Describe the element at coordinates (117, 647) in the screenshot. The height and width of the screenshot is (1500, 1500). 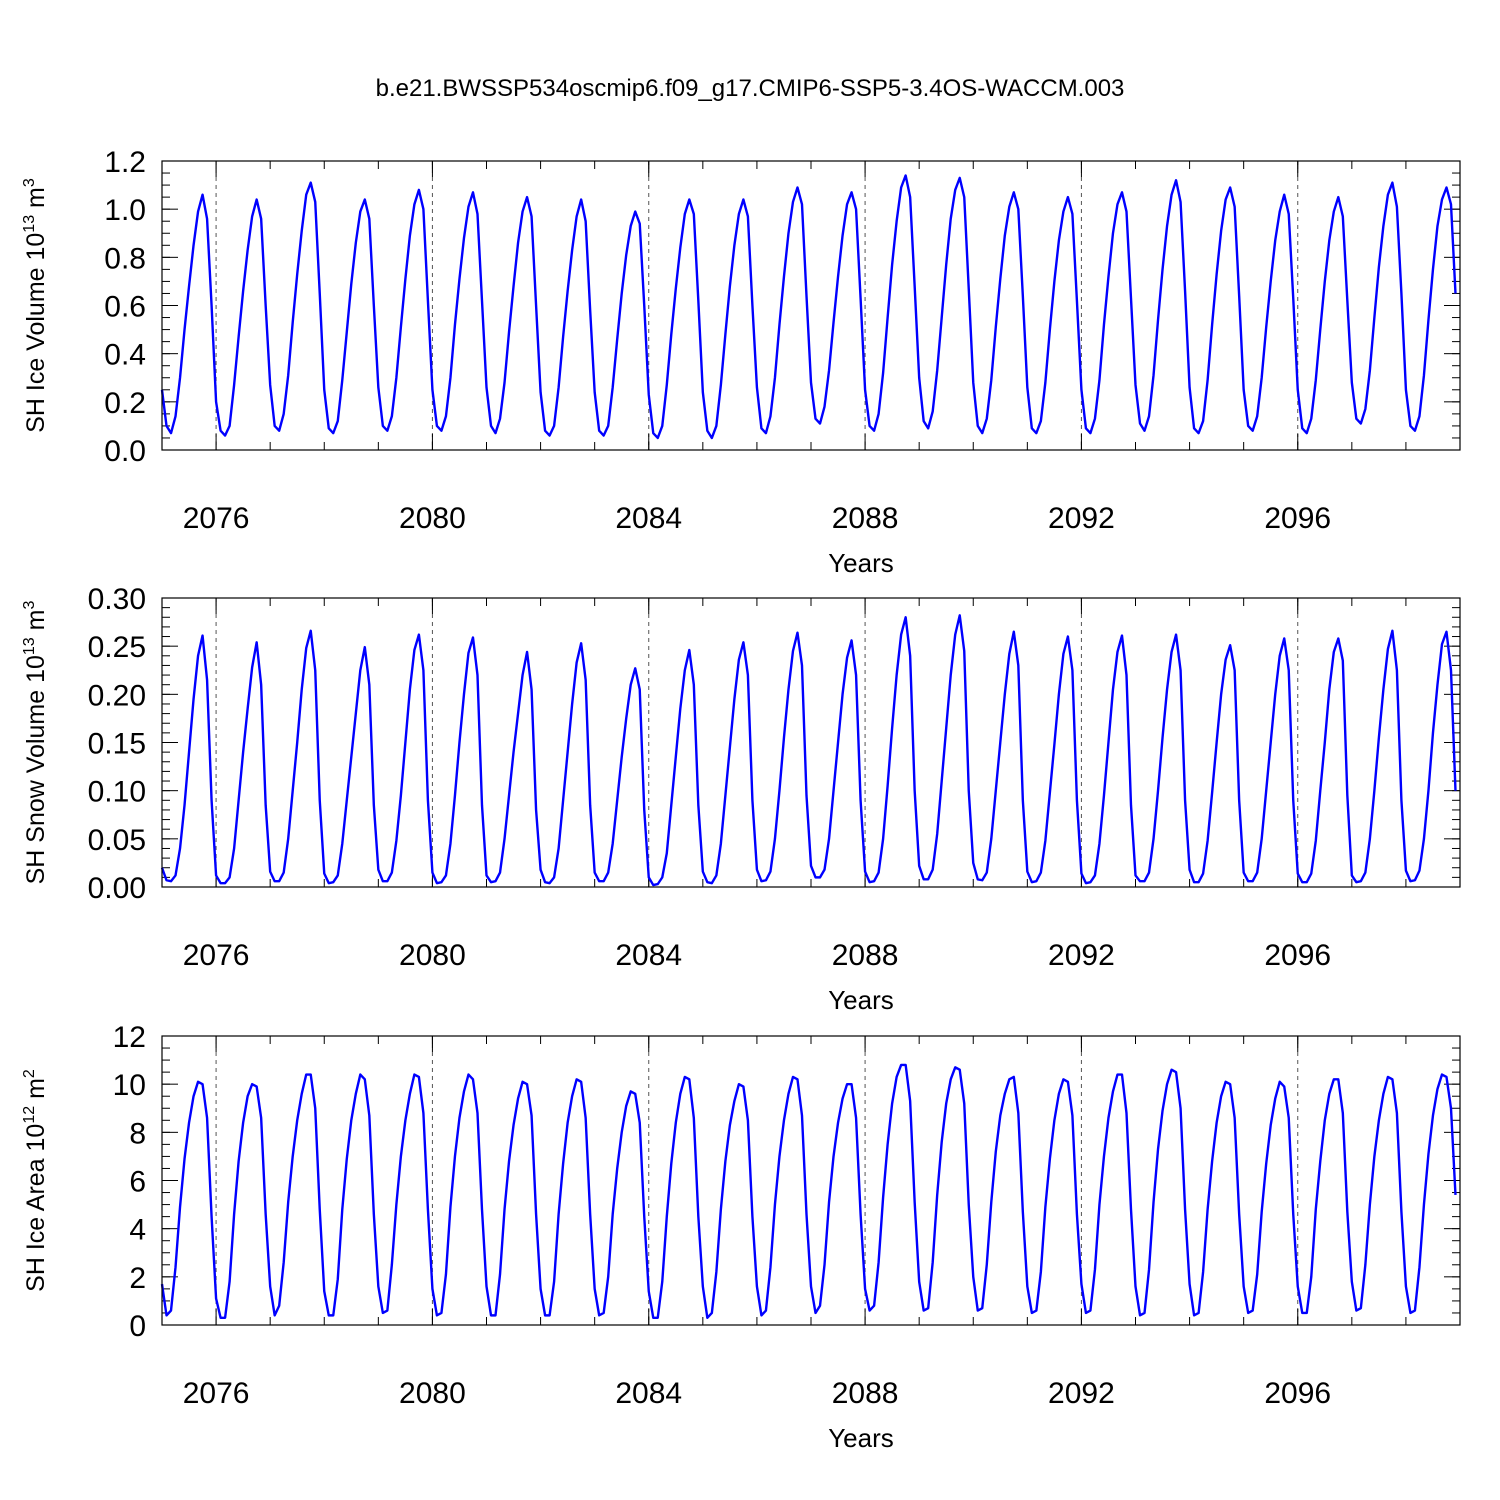
I see `y-tick-label: 0.25` at that location.